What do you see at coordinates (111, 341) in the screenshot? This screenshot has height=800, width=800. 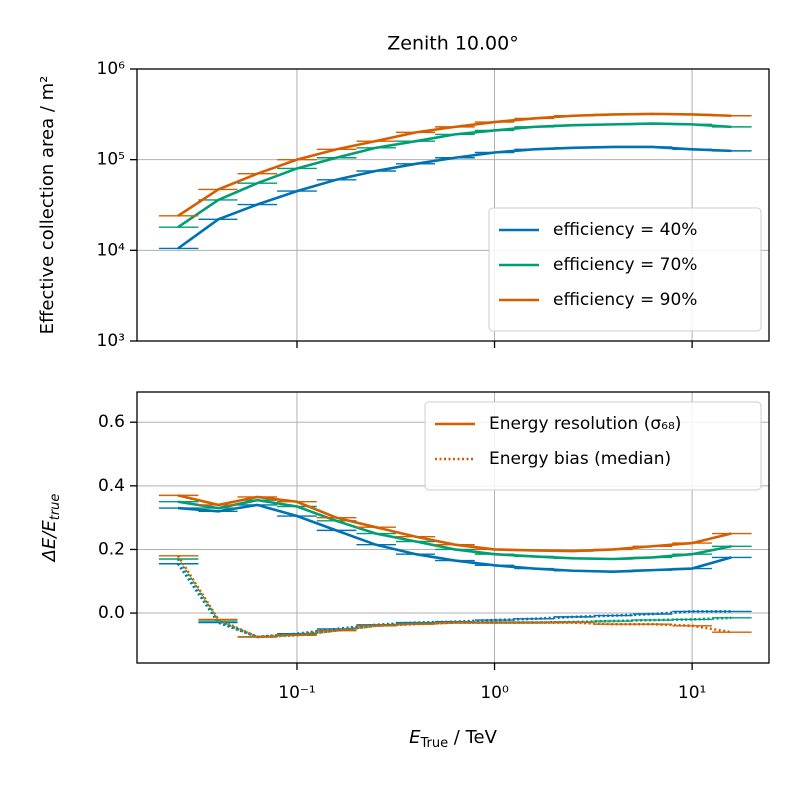 I see `y-tick-label: 10³` at bounding box center [111, 341].